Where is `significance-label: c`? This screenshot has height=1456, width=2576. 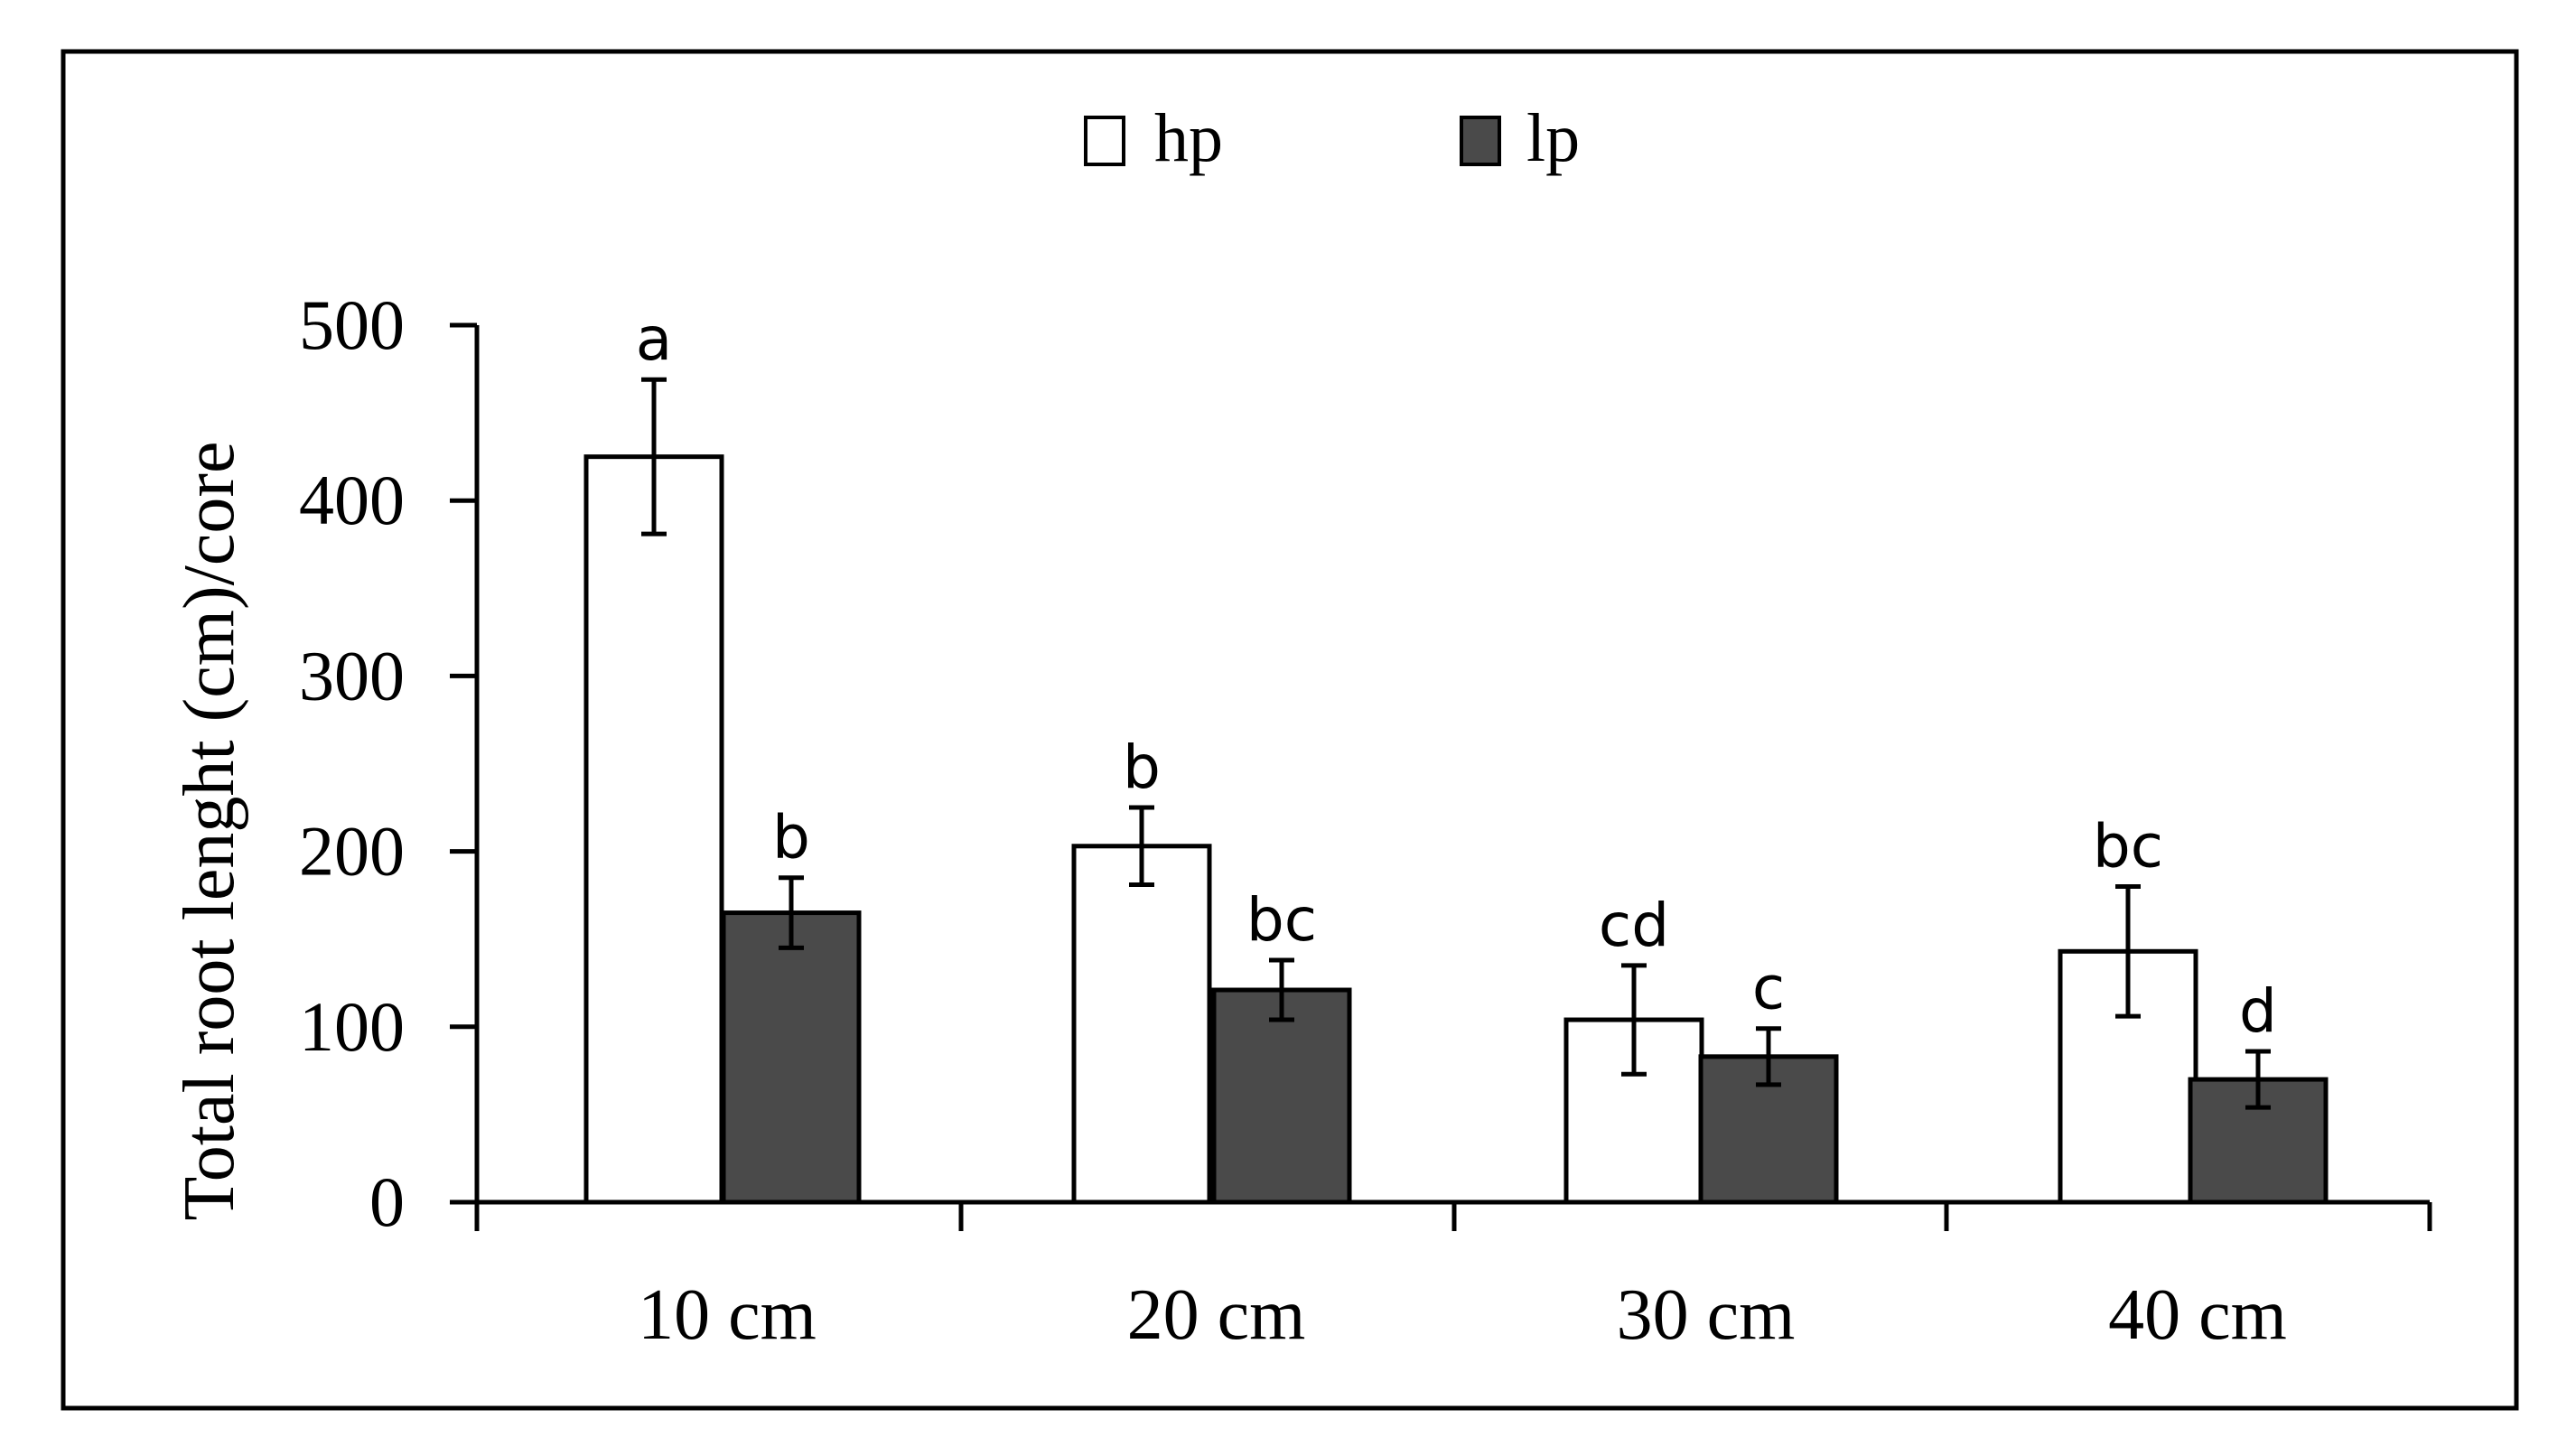 significance-label: c is located at coordinates (1768, 989).